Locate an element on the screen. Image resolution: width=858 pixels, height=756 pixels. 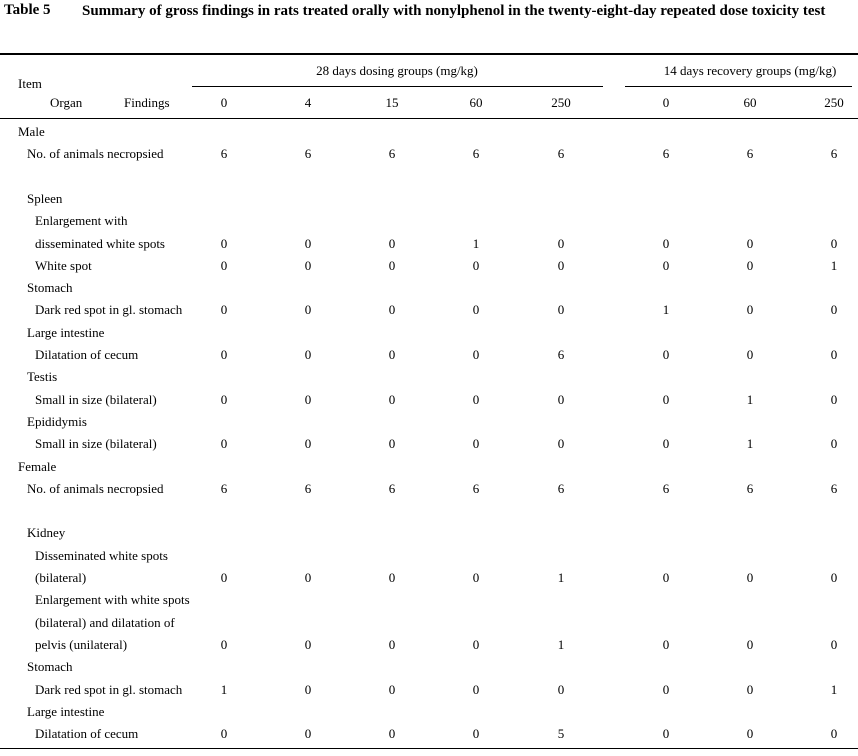
finding-label: Enlargement with is located at coordinates (81, 221).